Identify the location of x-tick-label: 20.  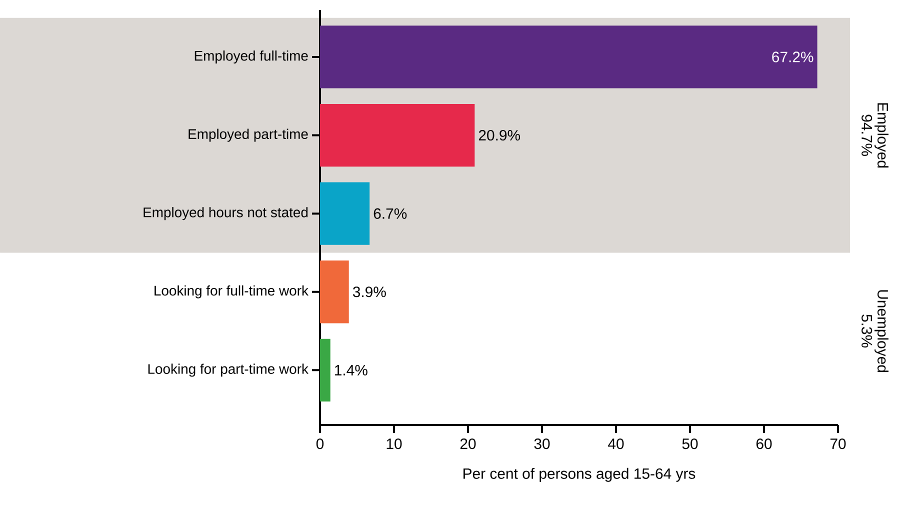
(468, 444).